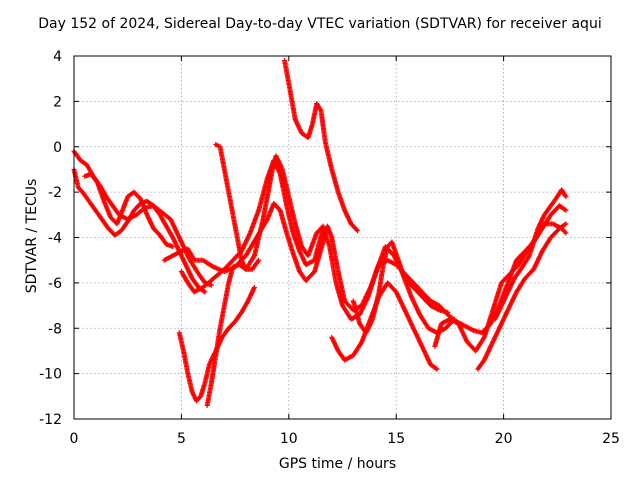  I want to click on x-axis-label: GPS time / hours, so click(337, 464).